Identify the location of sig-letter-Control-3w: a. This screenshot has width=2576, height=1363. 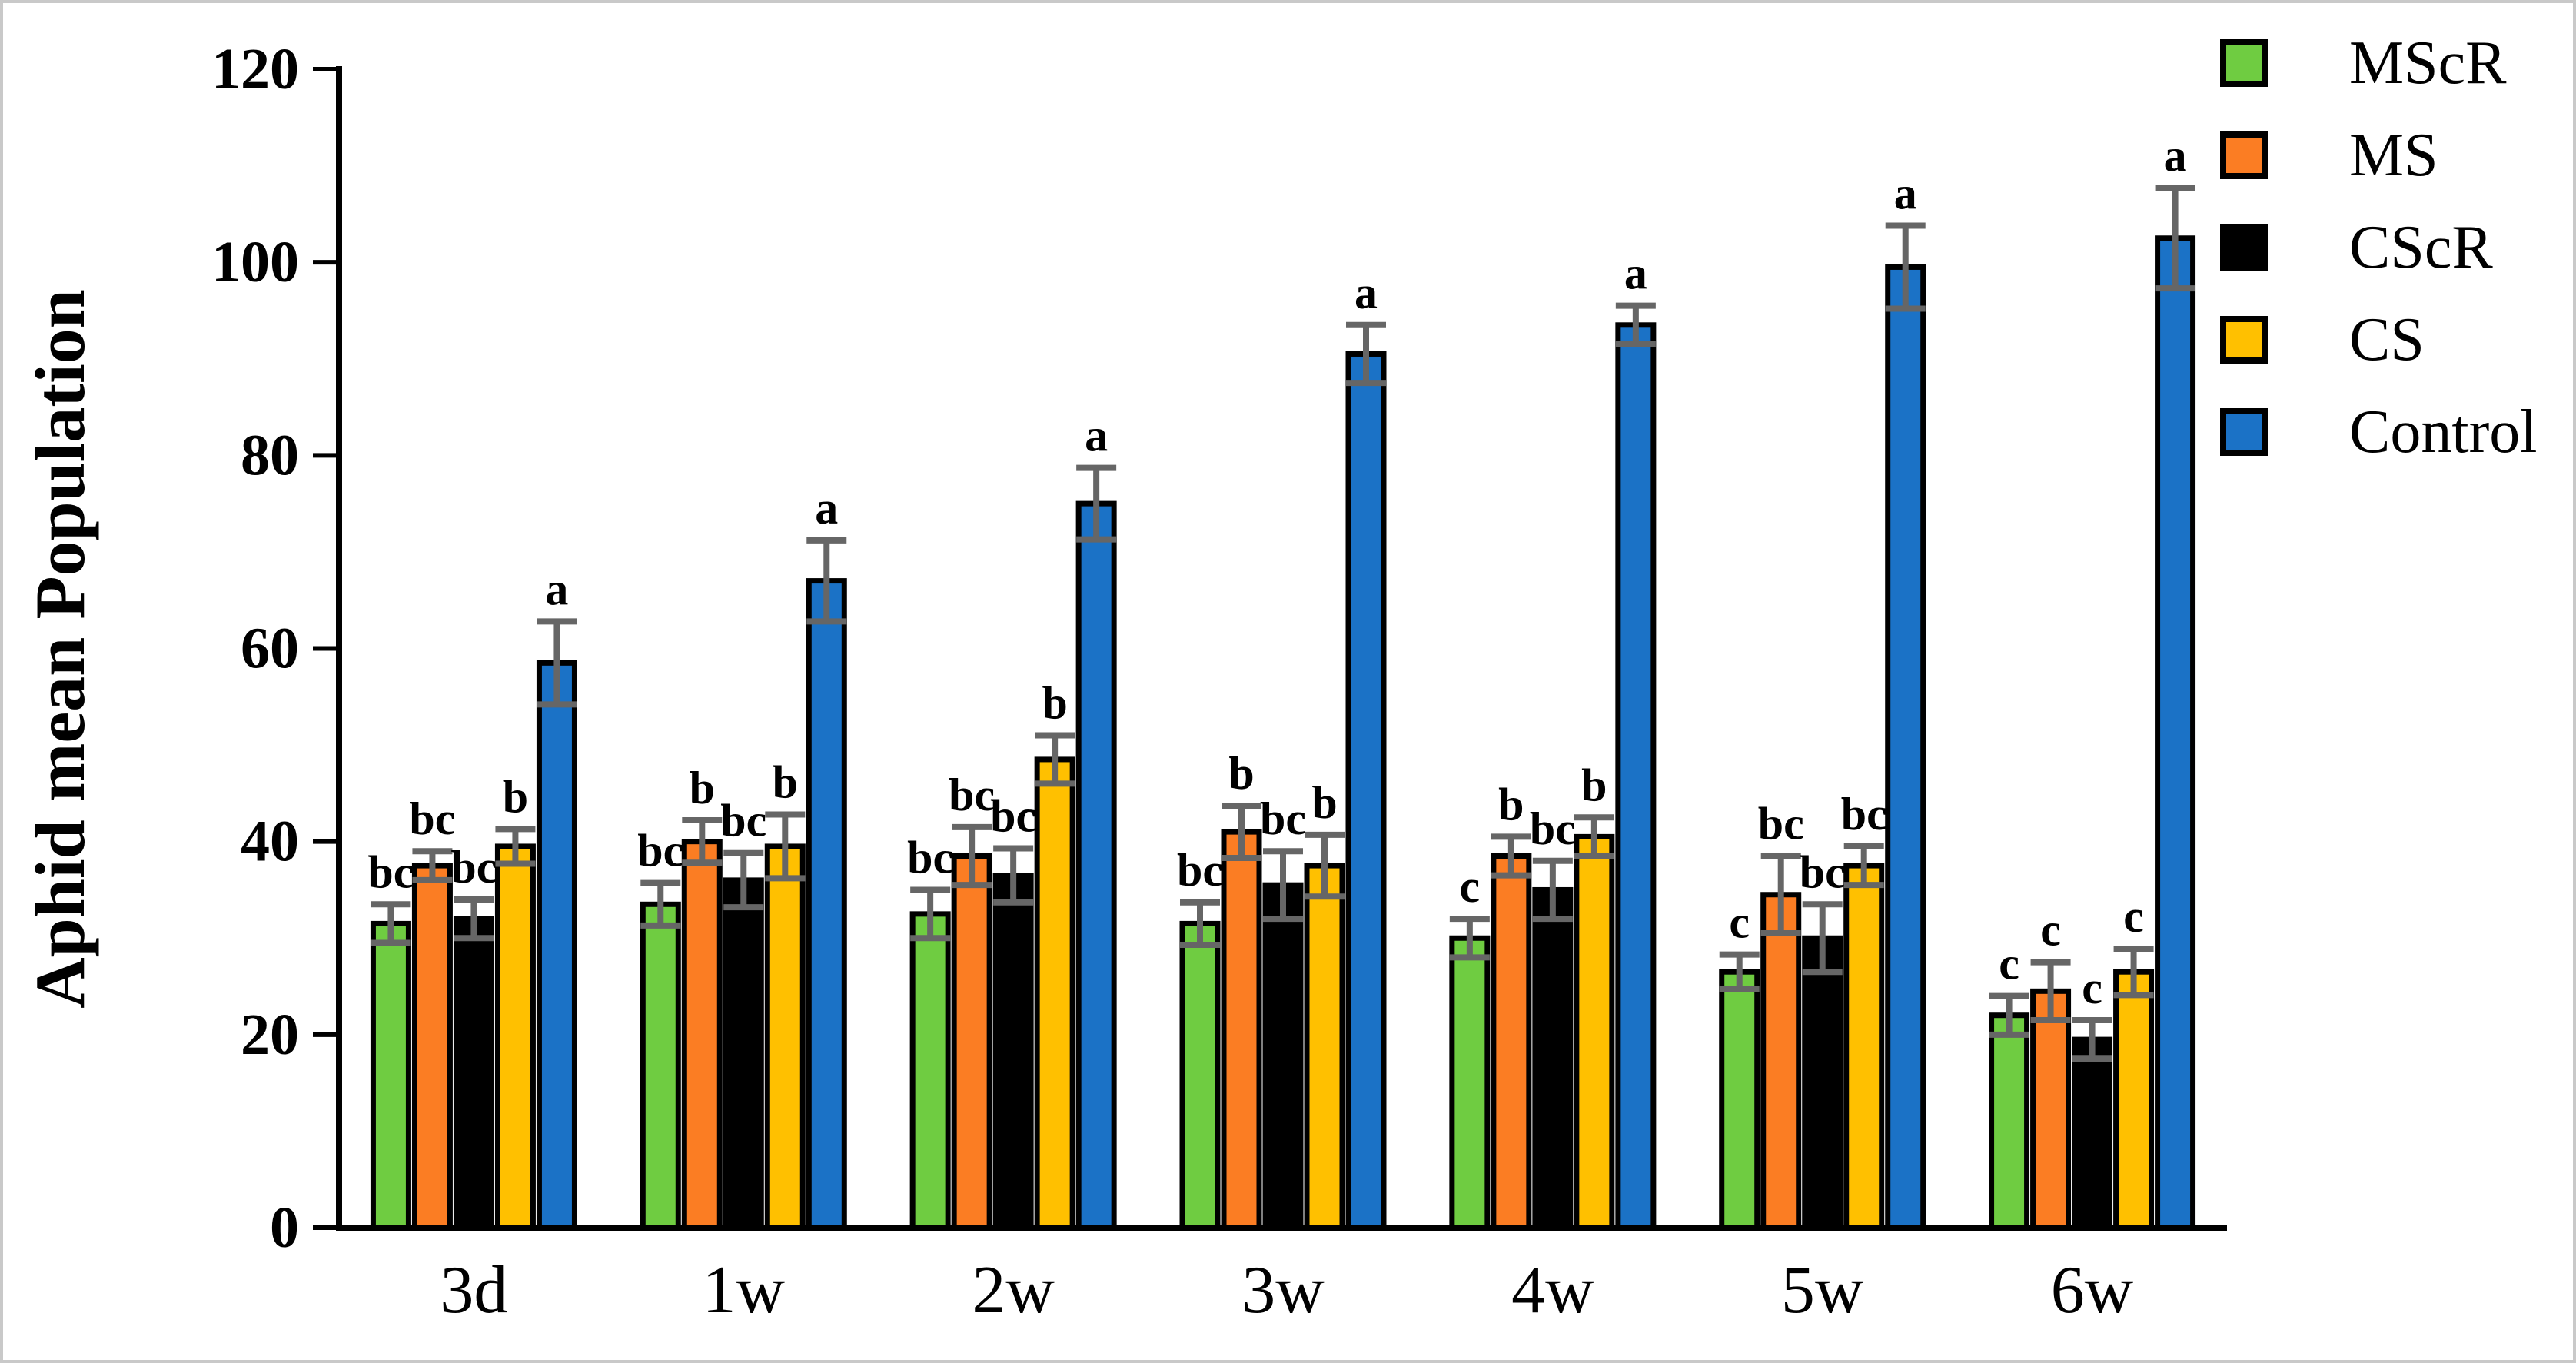
(1366, 293).